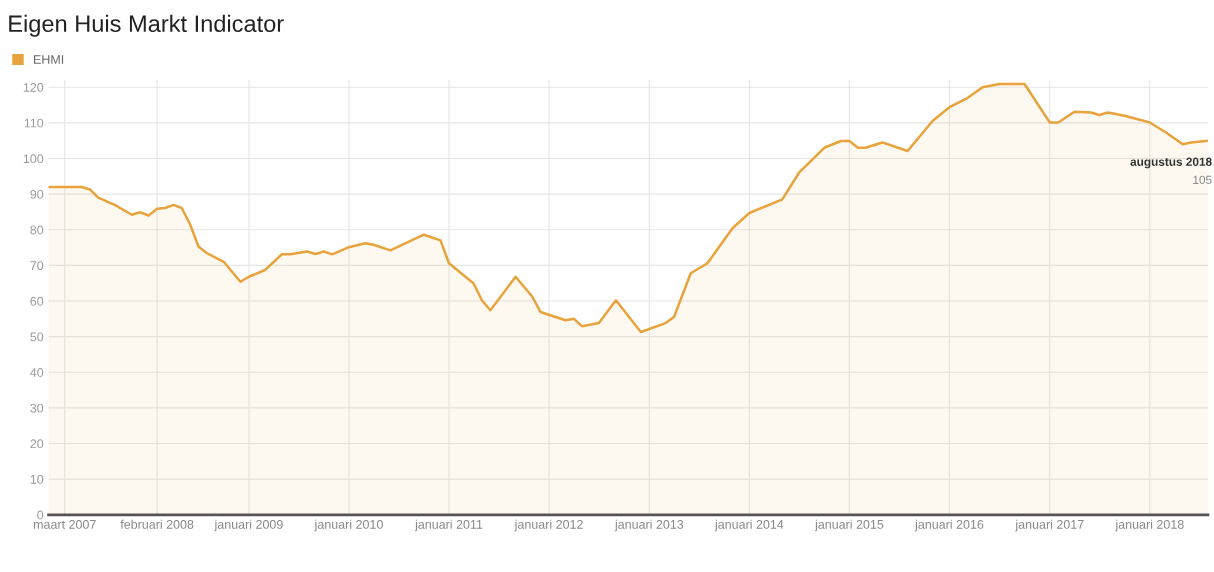 The image size is (1214, 572). Describe the element at coordinates (146, 25) in the screenshot. I see `chart-title: Eigen Huis Markt Indicator` at that location.